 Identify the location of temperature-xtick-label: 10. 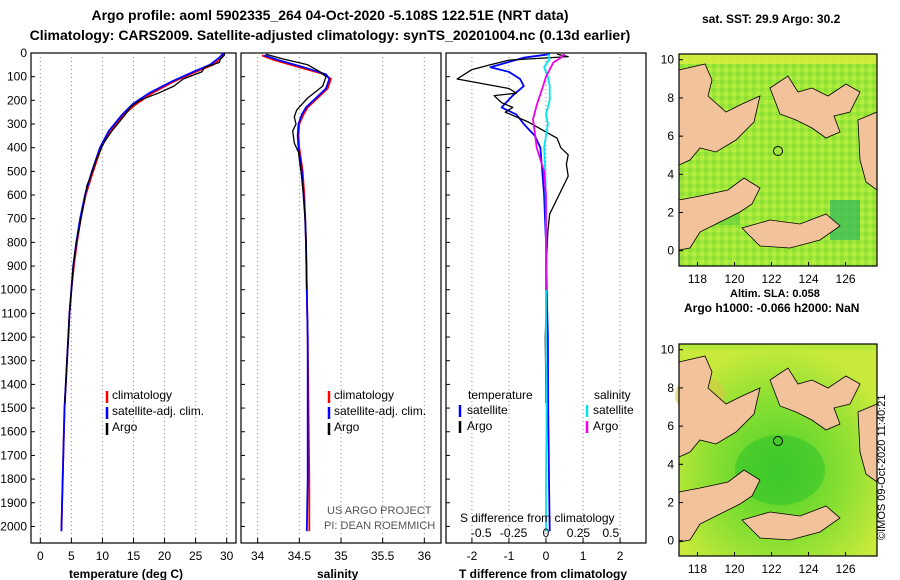
(103, 556).